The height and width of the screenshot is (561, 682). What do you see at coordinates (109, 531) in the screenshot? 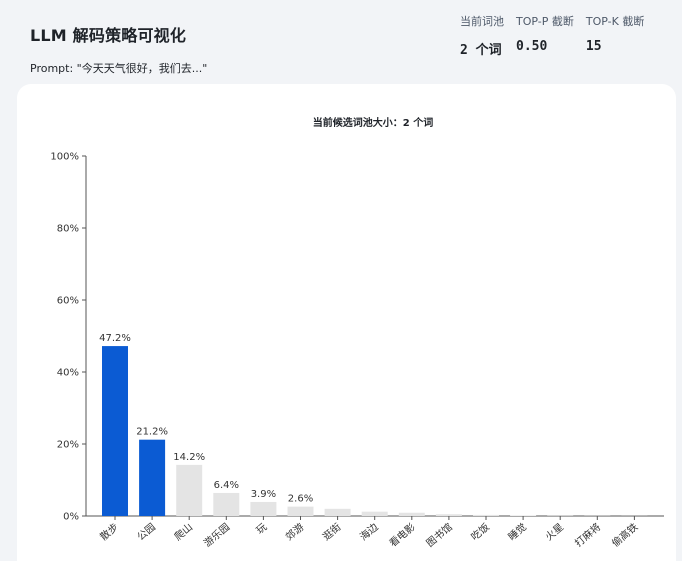
I see `category-label-0: 散步` at bounding box center [109, 531].